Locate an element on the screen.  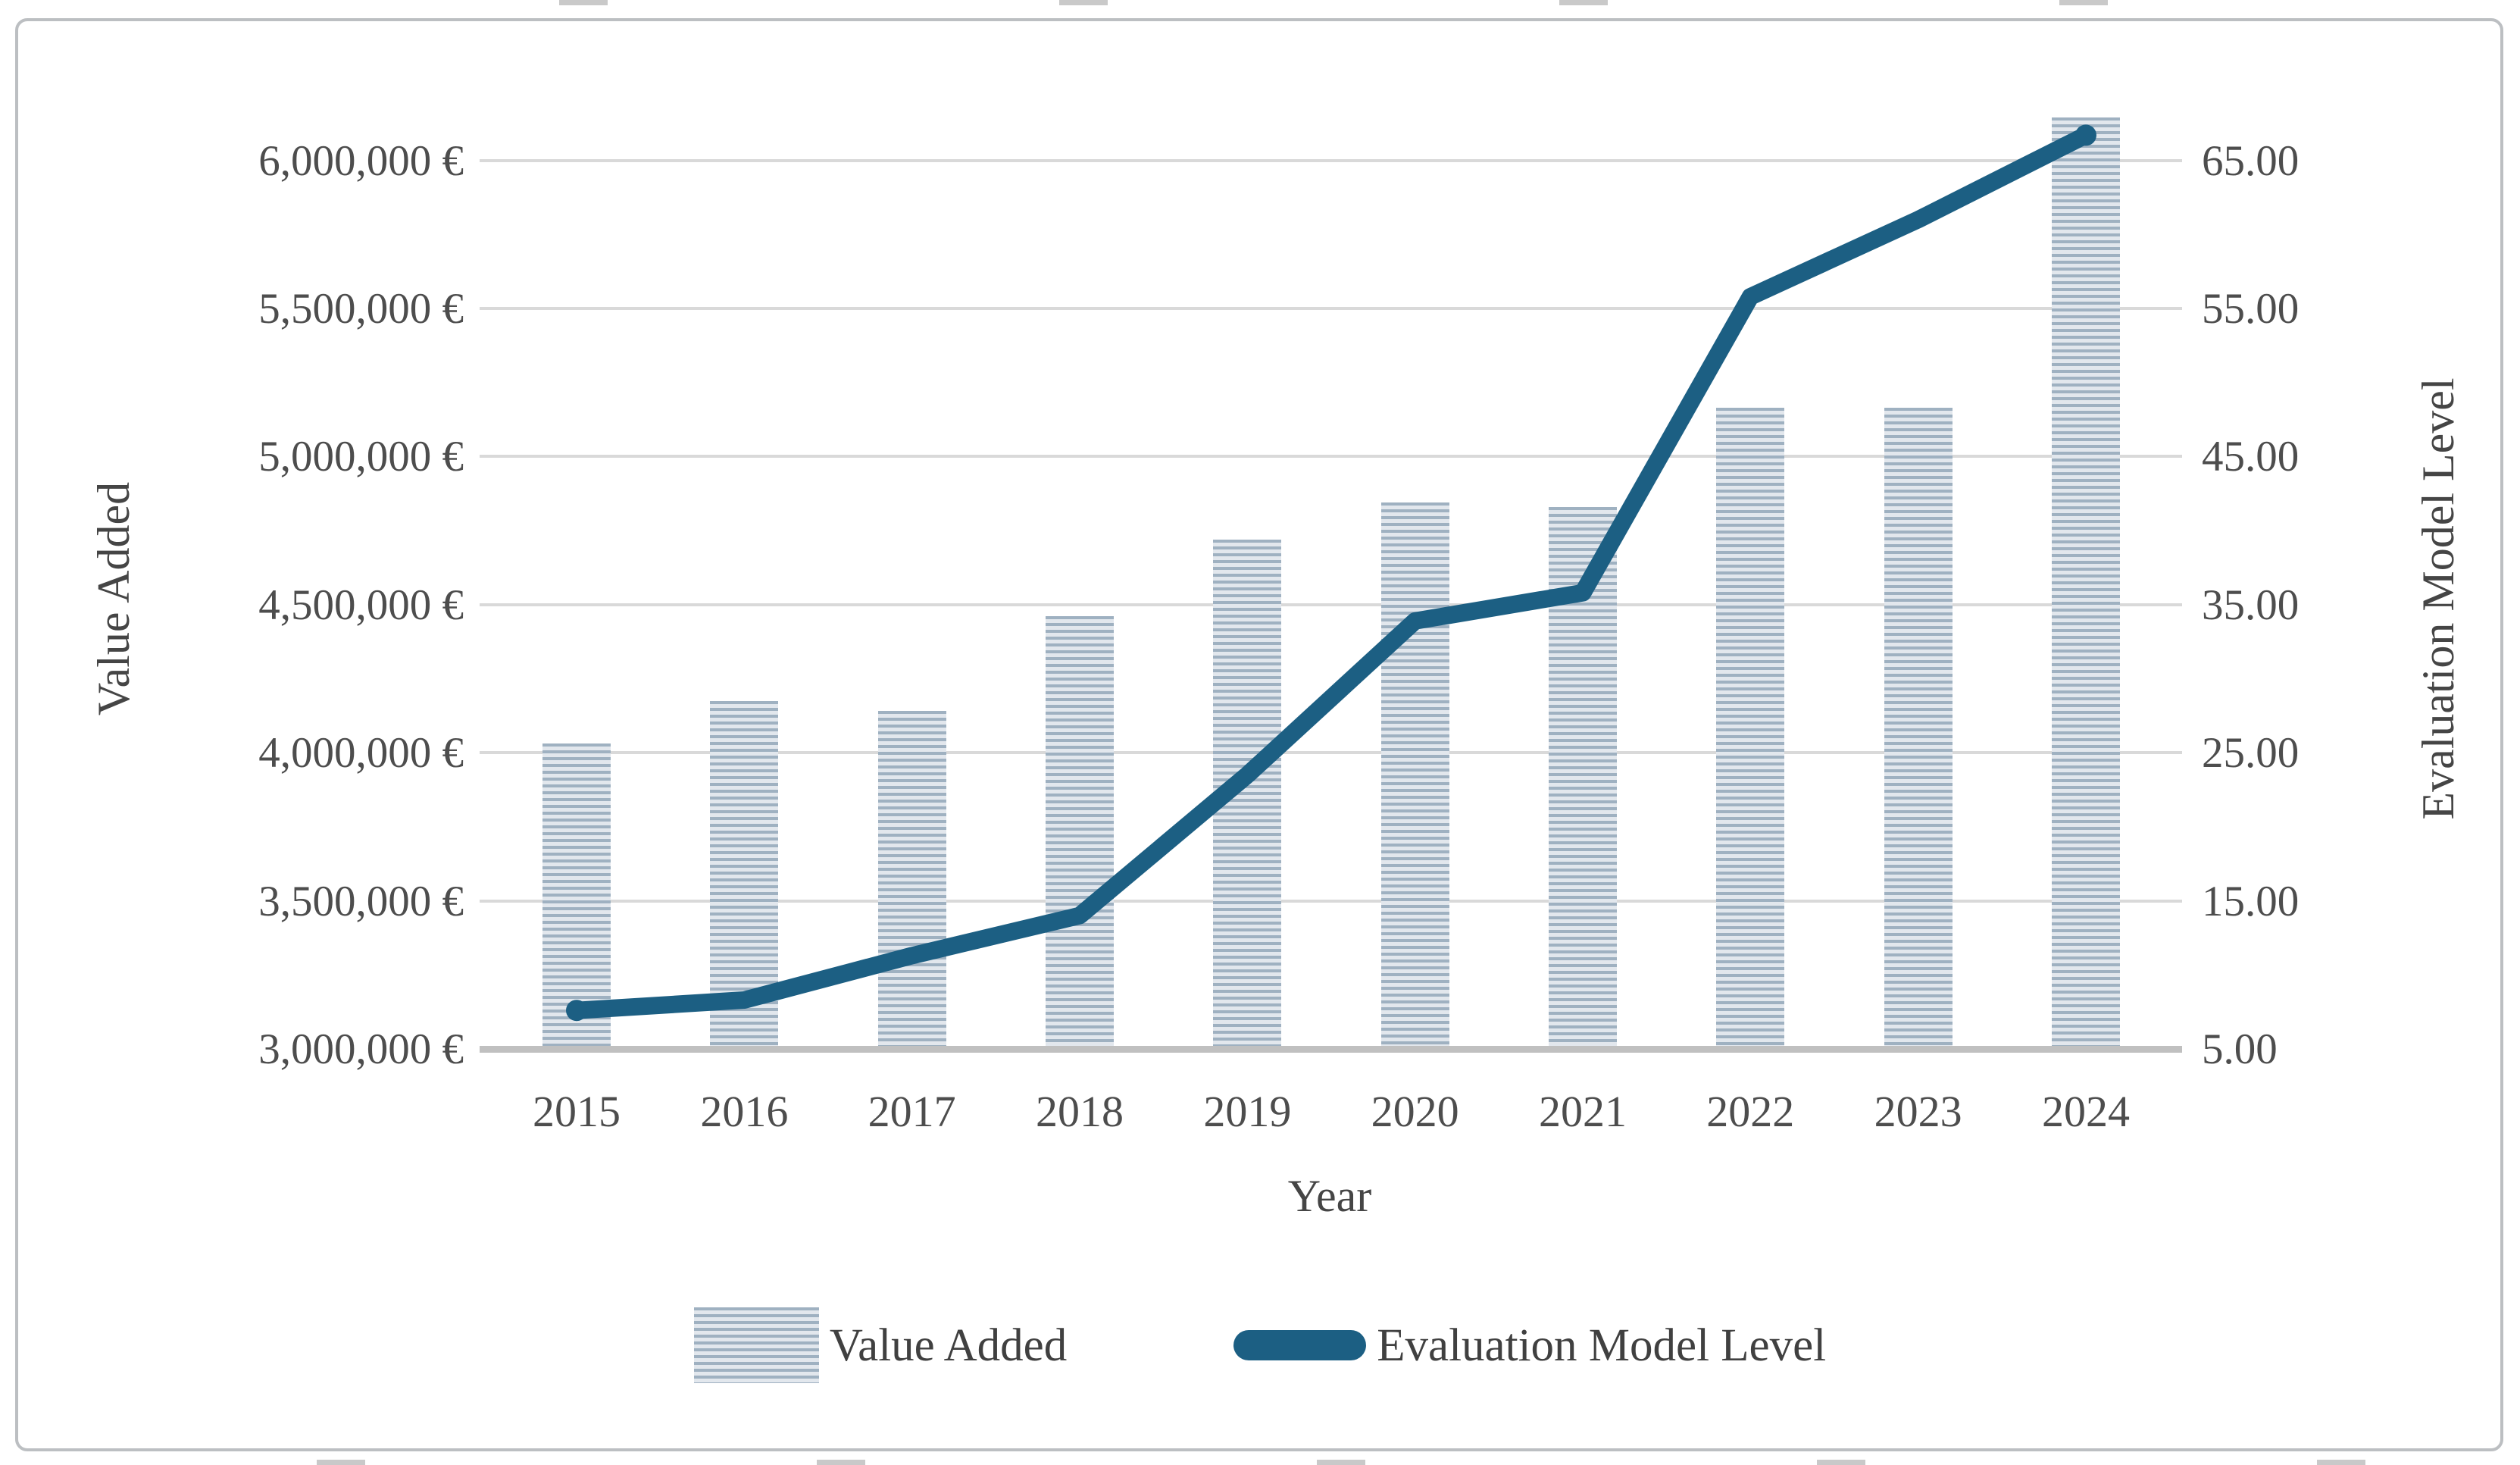
x-axis-title: Year is located at coordinates (1329, 1196).